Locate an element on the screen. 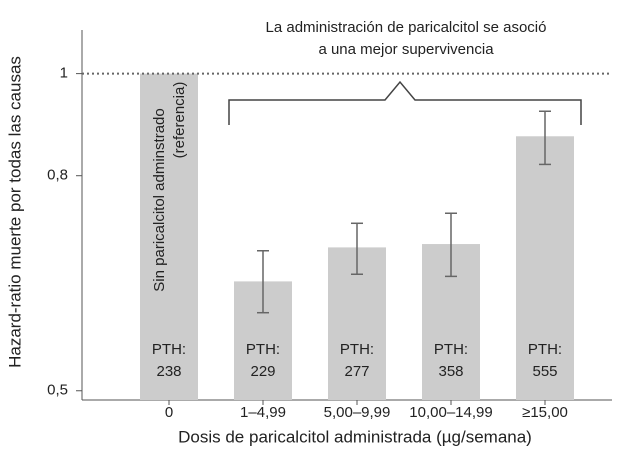 This screenshot has height=455, width=623. reference-label: (referencia) is located at coordinates (179, 120).